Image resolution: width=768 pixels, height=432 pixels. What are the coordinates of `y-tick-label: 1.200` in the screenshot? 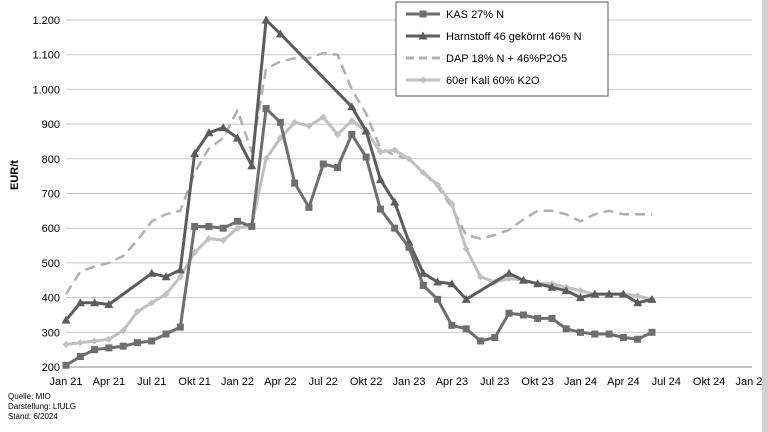 It's located at (46, 21).